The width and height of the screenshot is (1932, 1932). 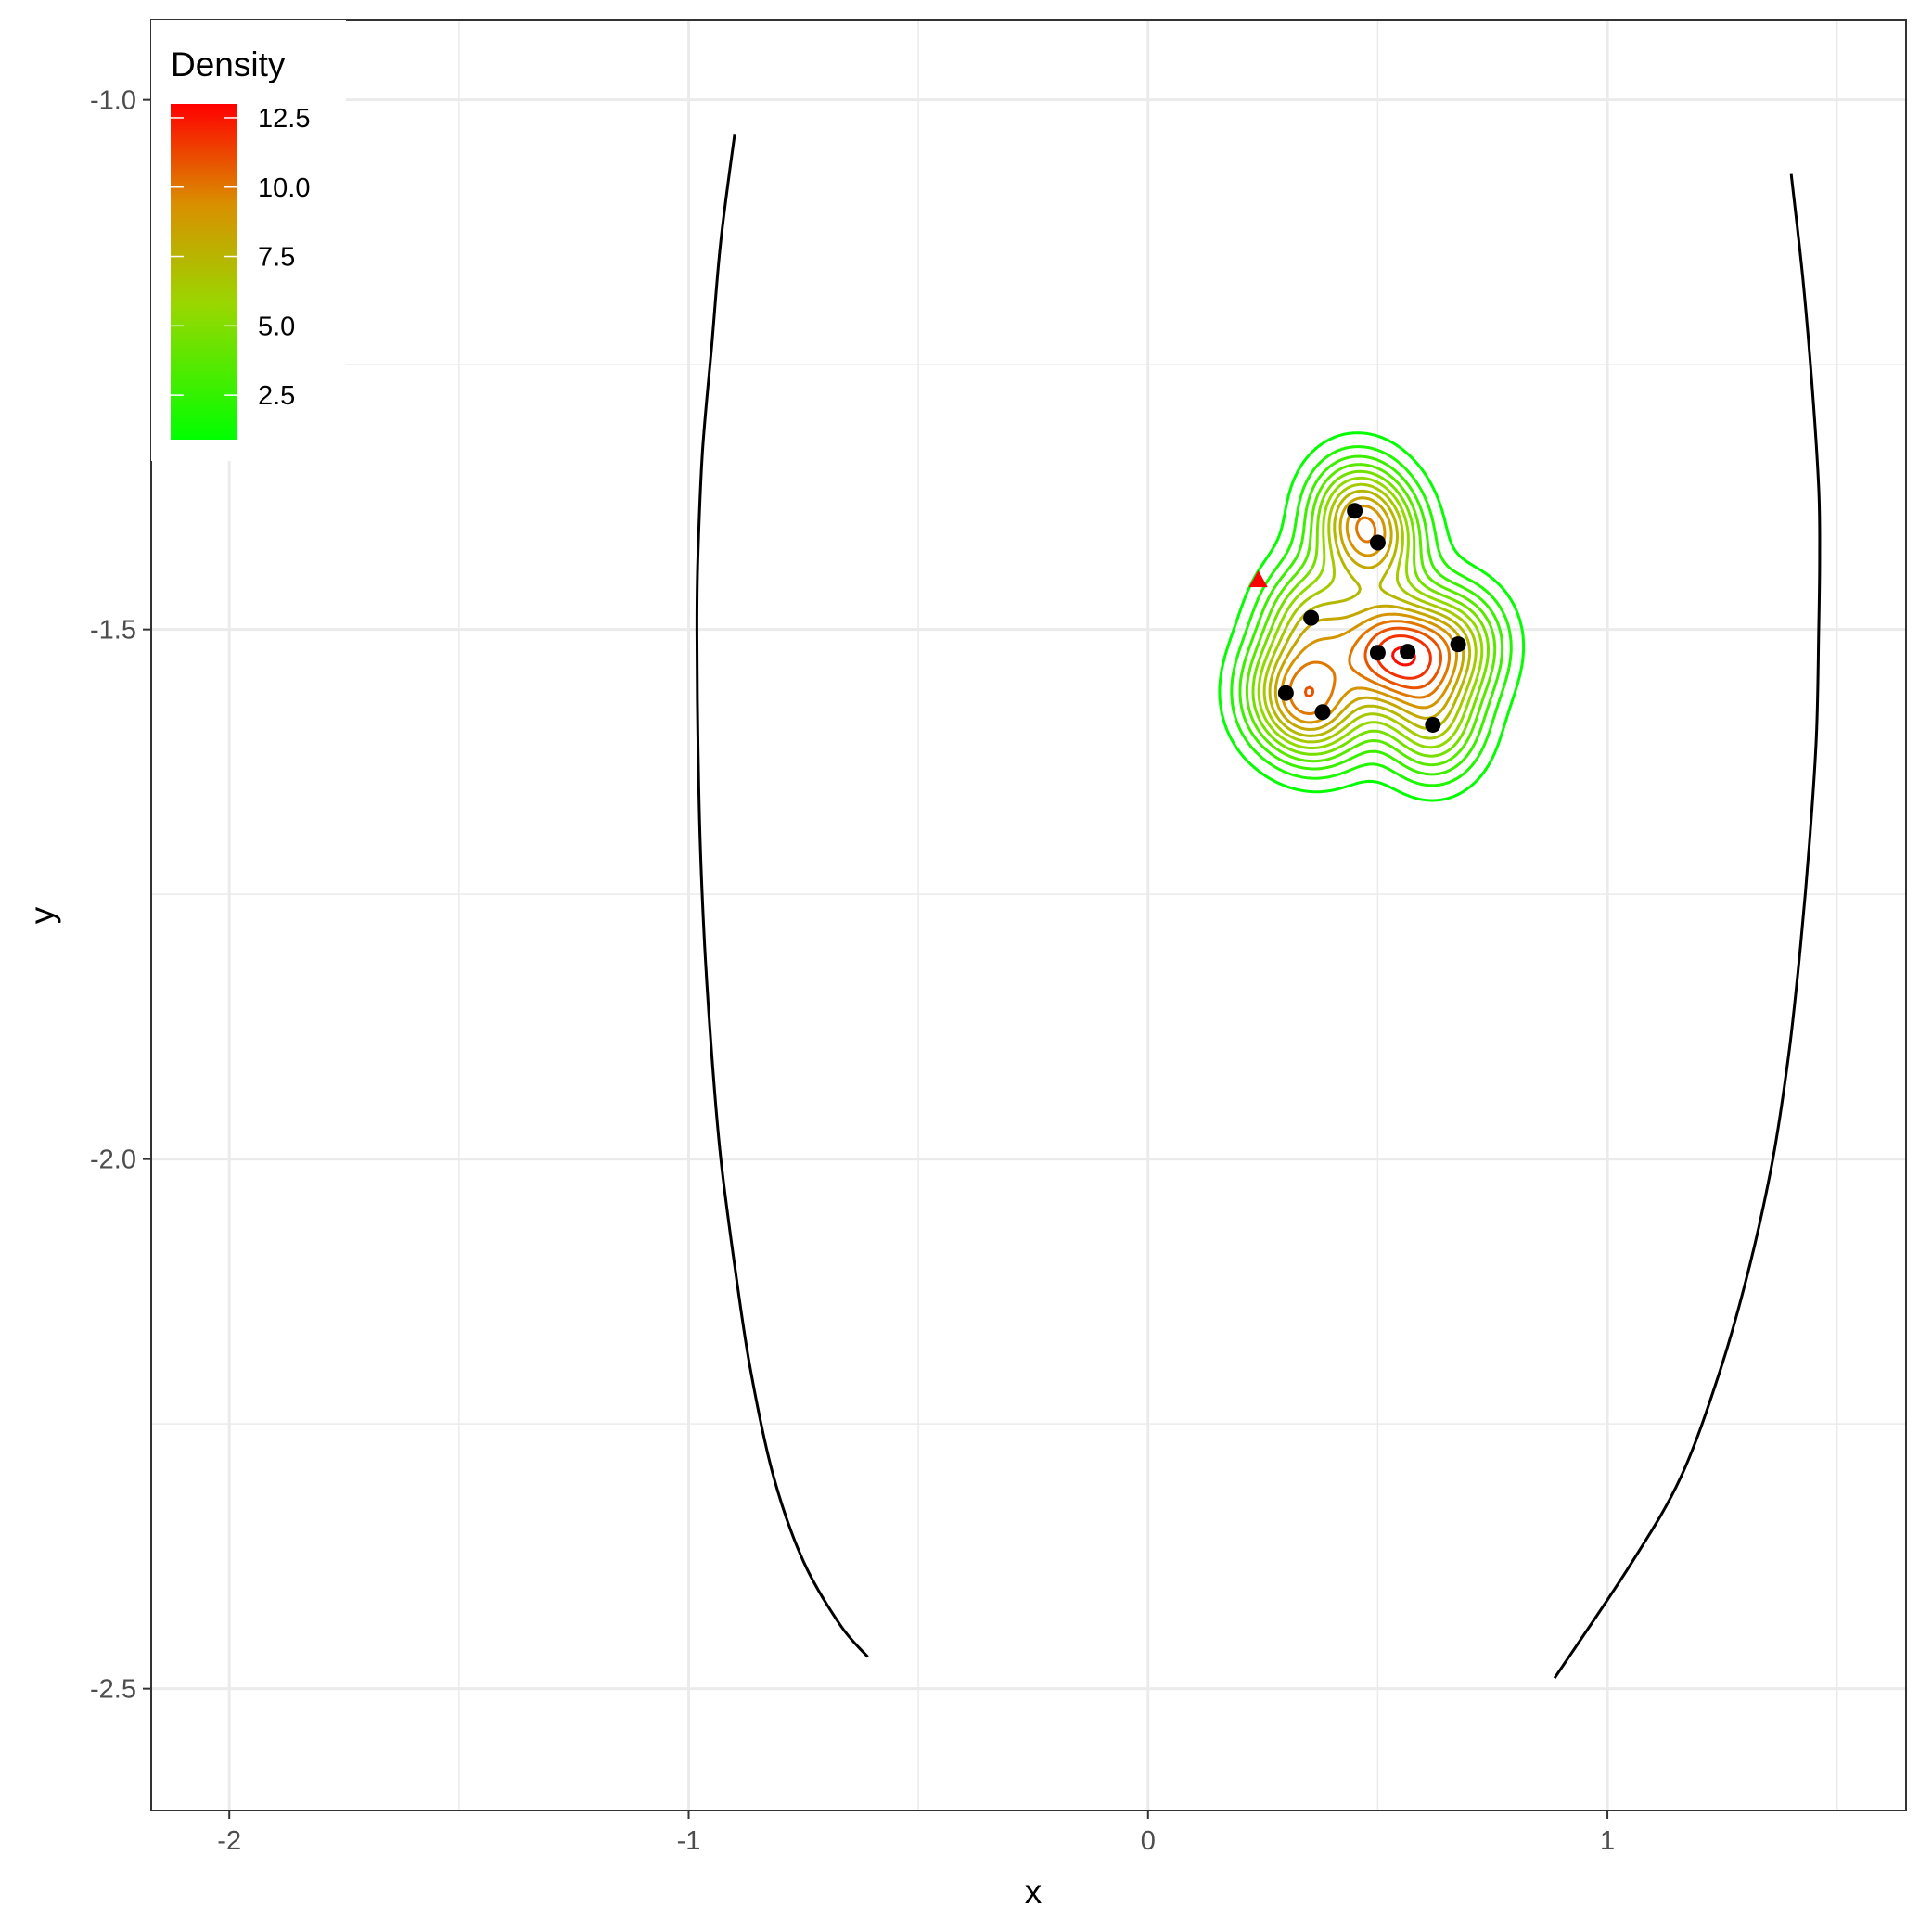 I want to click on density-contours, so click(x=1372, y=616).